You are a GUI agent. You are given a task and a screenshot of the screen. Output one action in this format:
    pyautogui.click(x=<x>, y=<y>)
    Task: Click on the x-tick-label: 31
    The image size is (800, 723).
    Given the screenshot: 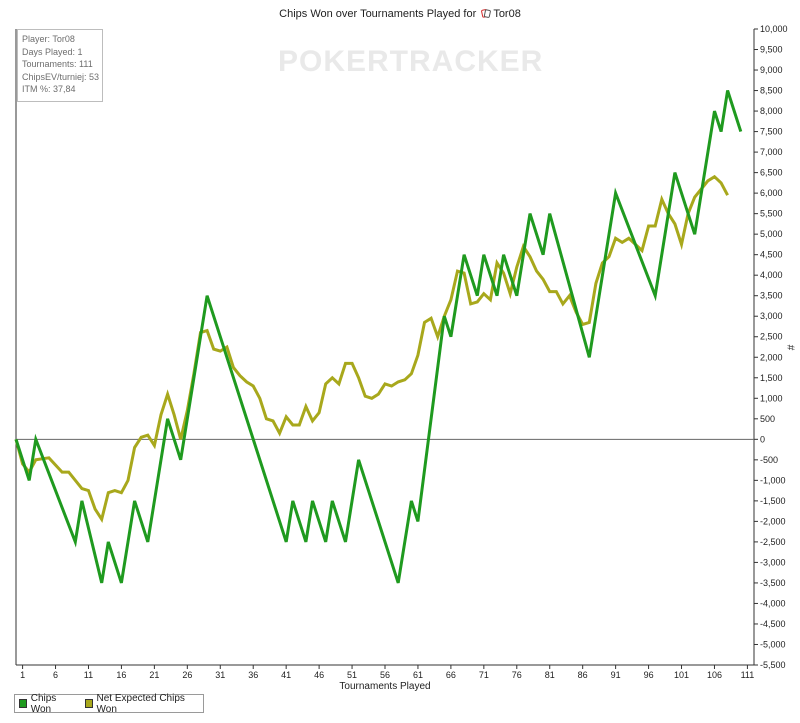 What is the action you would take?
    pyautogui.click(x=220, y=675)
    